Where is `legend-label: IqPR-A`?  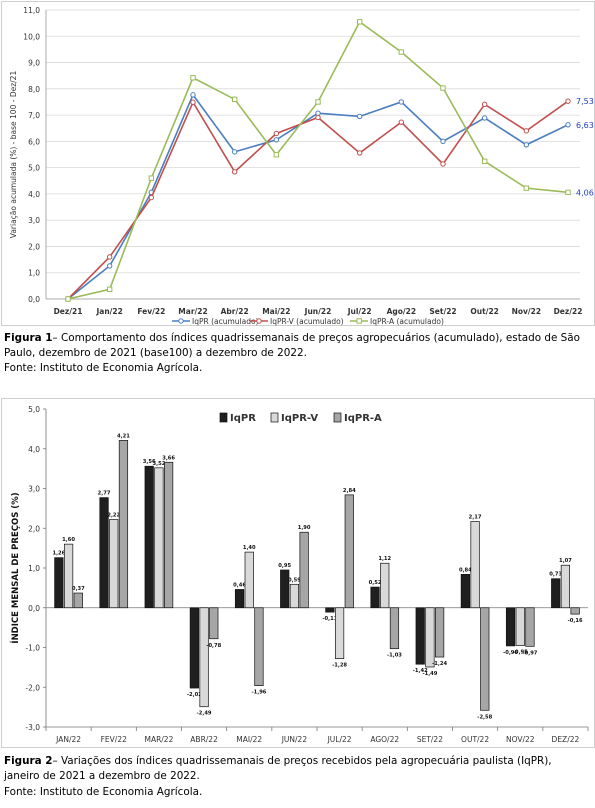
legend-label: IqPR-A is located at coordinates (363, 418).